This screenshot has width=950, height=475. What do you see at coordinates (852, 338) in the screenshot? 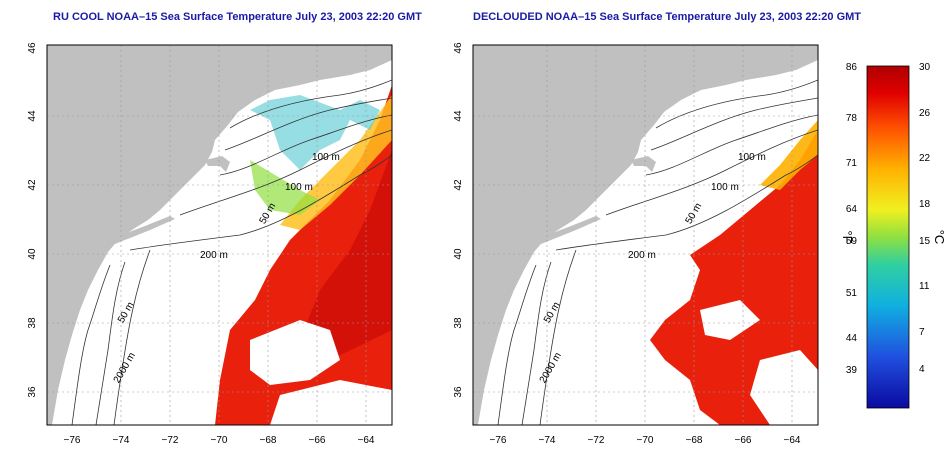
I see `fahrenheit-tick: 44` at bounding box center [852, 338].